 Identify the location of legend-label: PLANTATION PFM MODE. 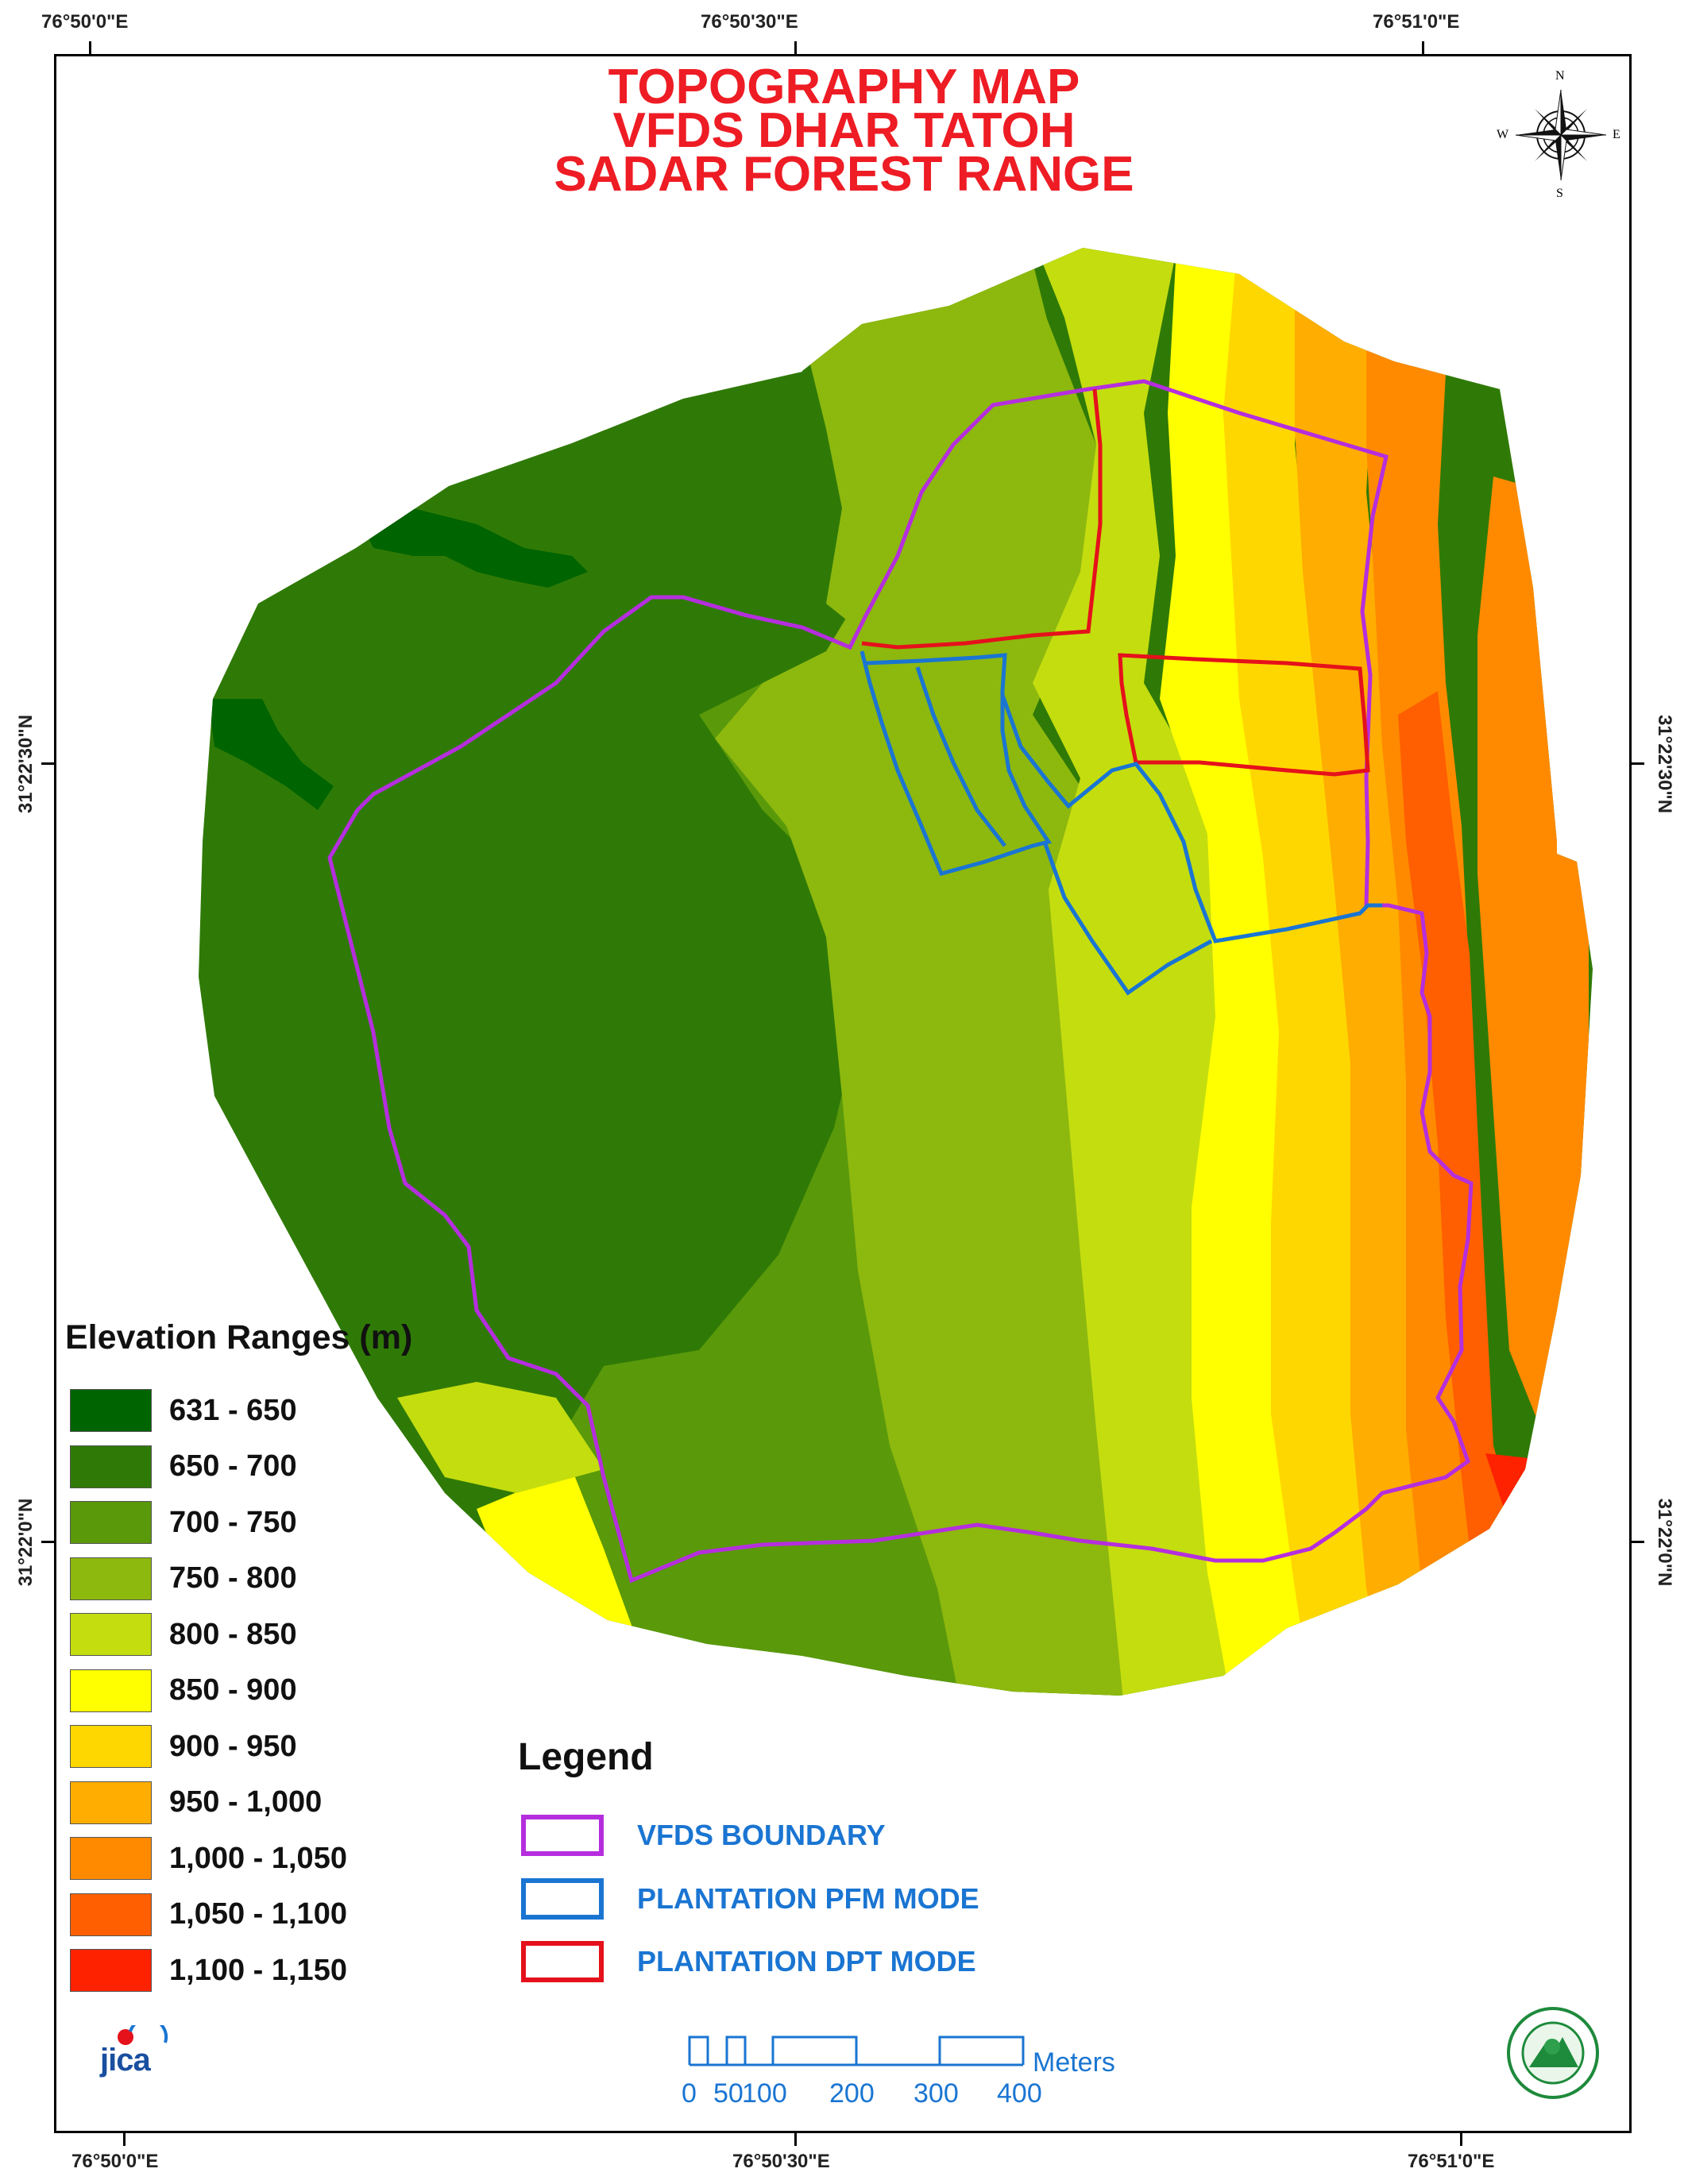
(808, 1898).